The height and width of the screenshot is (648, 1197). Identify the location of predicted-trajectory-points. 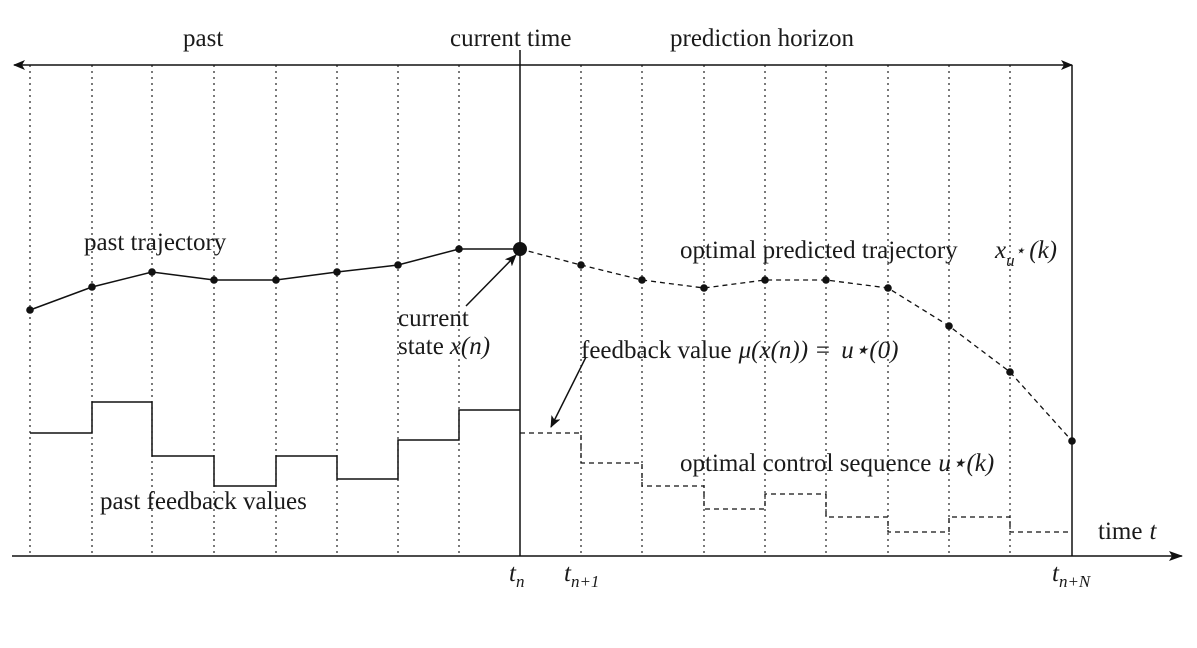
(826, 353).